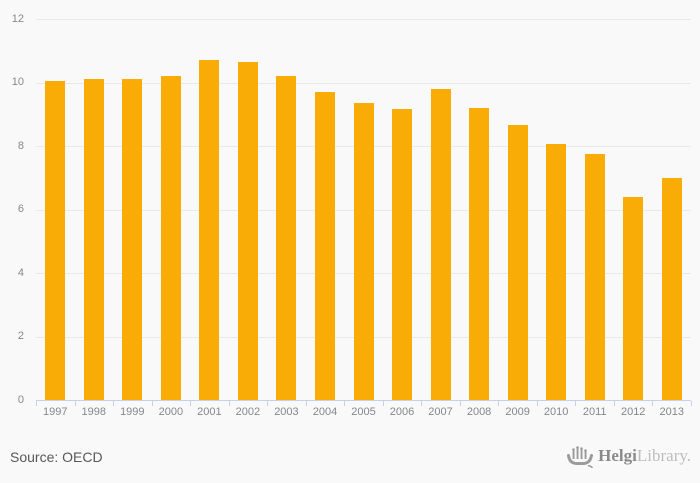 This screenshot has width=700, height=483. I want to click on brand-logo-link: HelgiLibrary., so click(629, 456).